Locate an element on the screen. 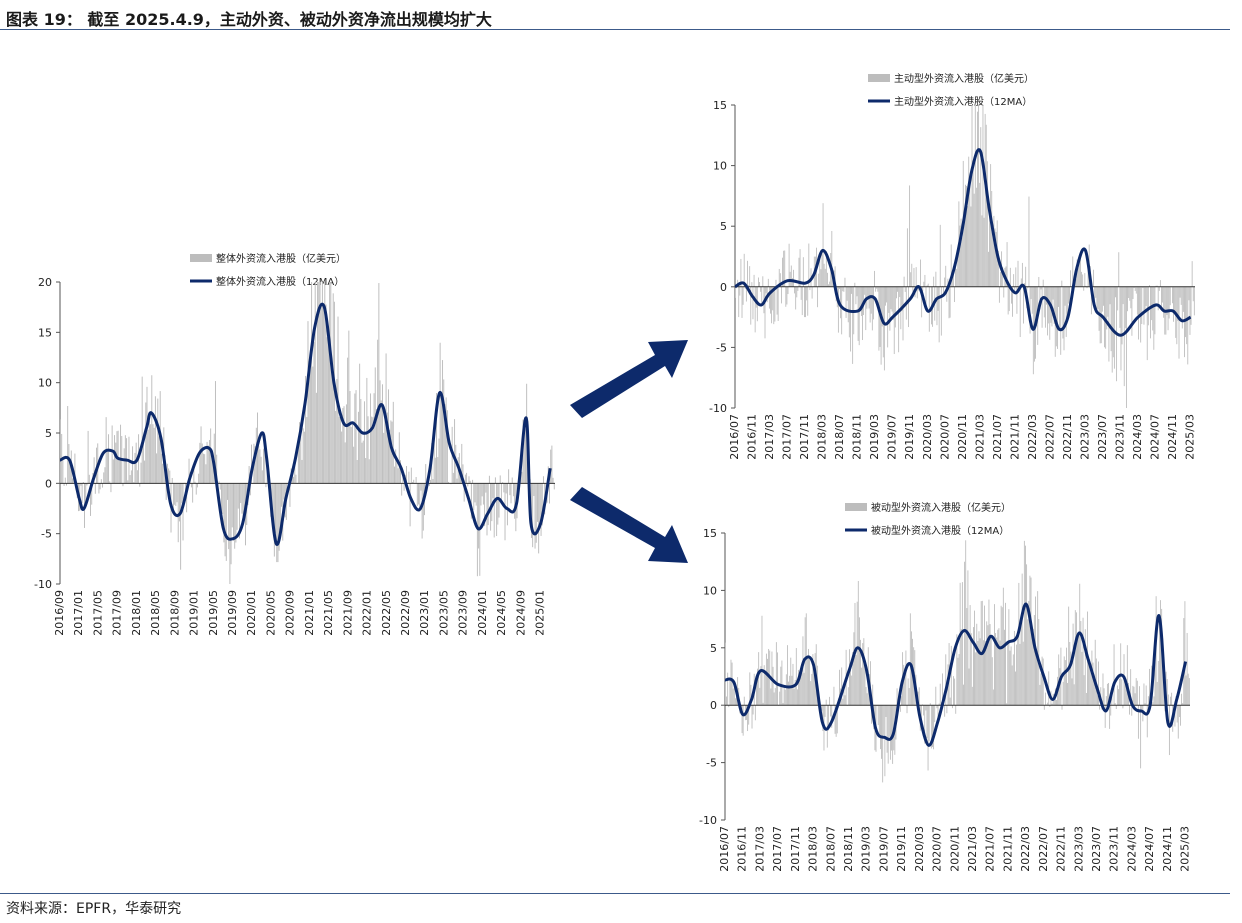  passive-xtick-label: 2018/03 is located at coordinates (813, 849).